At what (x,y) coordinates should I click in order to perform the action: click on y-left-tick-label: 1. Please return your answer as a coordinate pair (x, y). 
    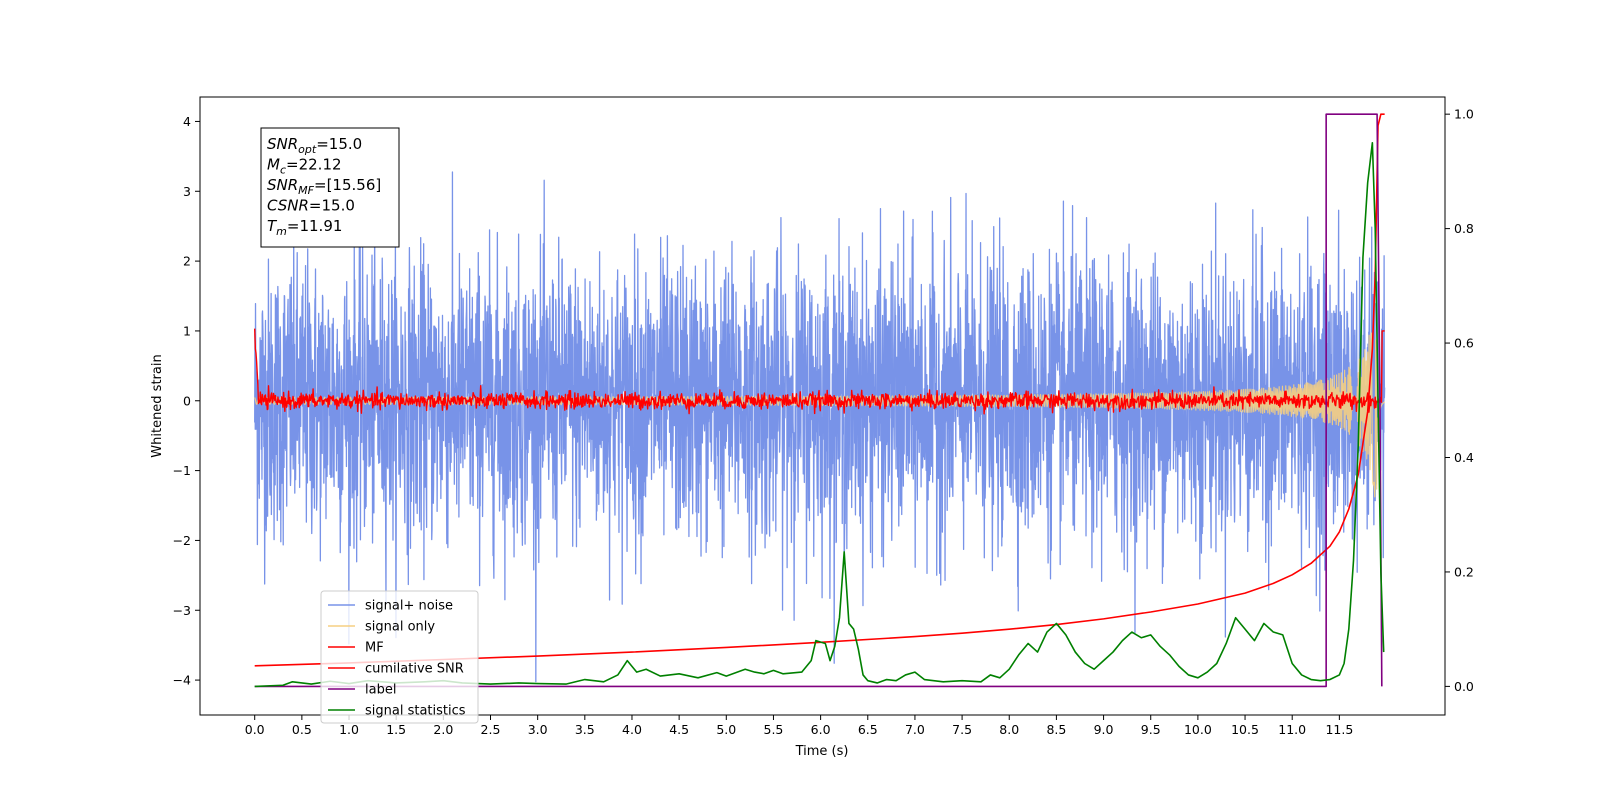
    Looking at the image, I should click on (187, 330).